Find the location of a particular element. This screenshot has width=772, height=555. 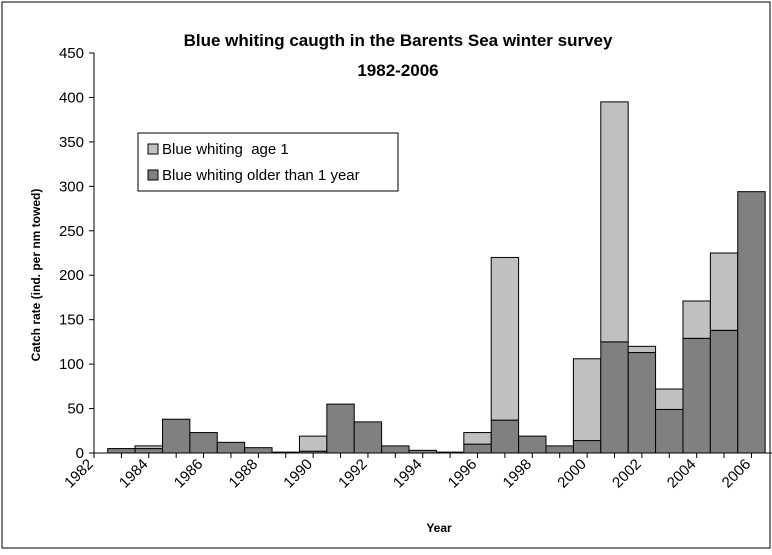

legend-box is located at coordinates (268, 162).